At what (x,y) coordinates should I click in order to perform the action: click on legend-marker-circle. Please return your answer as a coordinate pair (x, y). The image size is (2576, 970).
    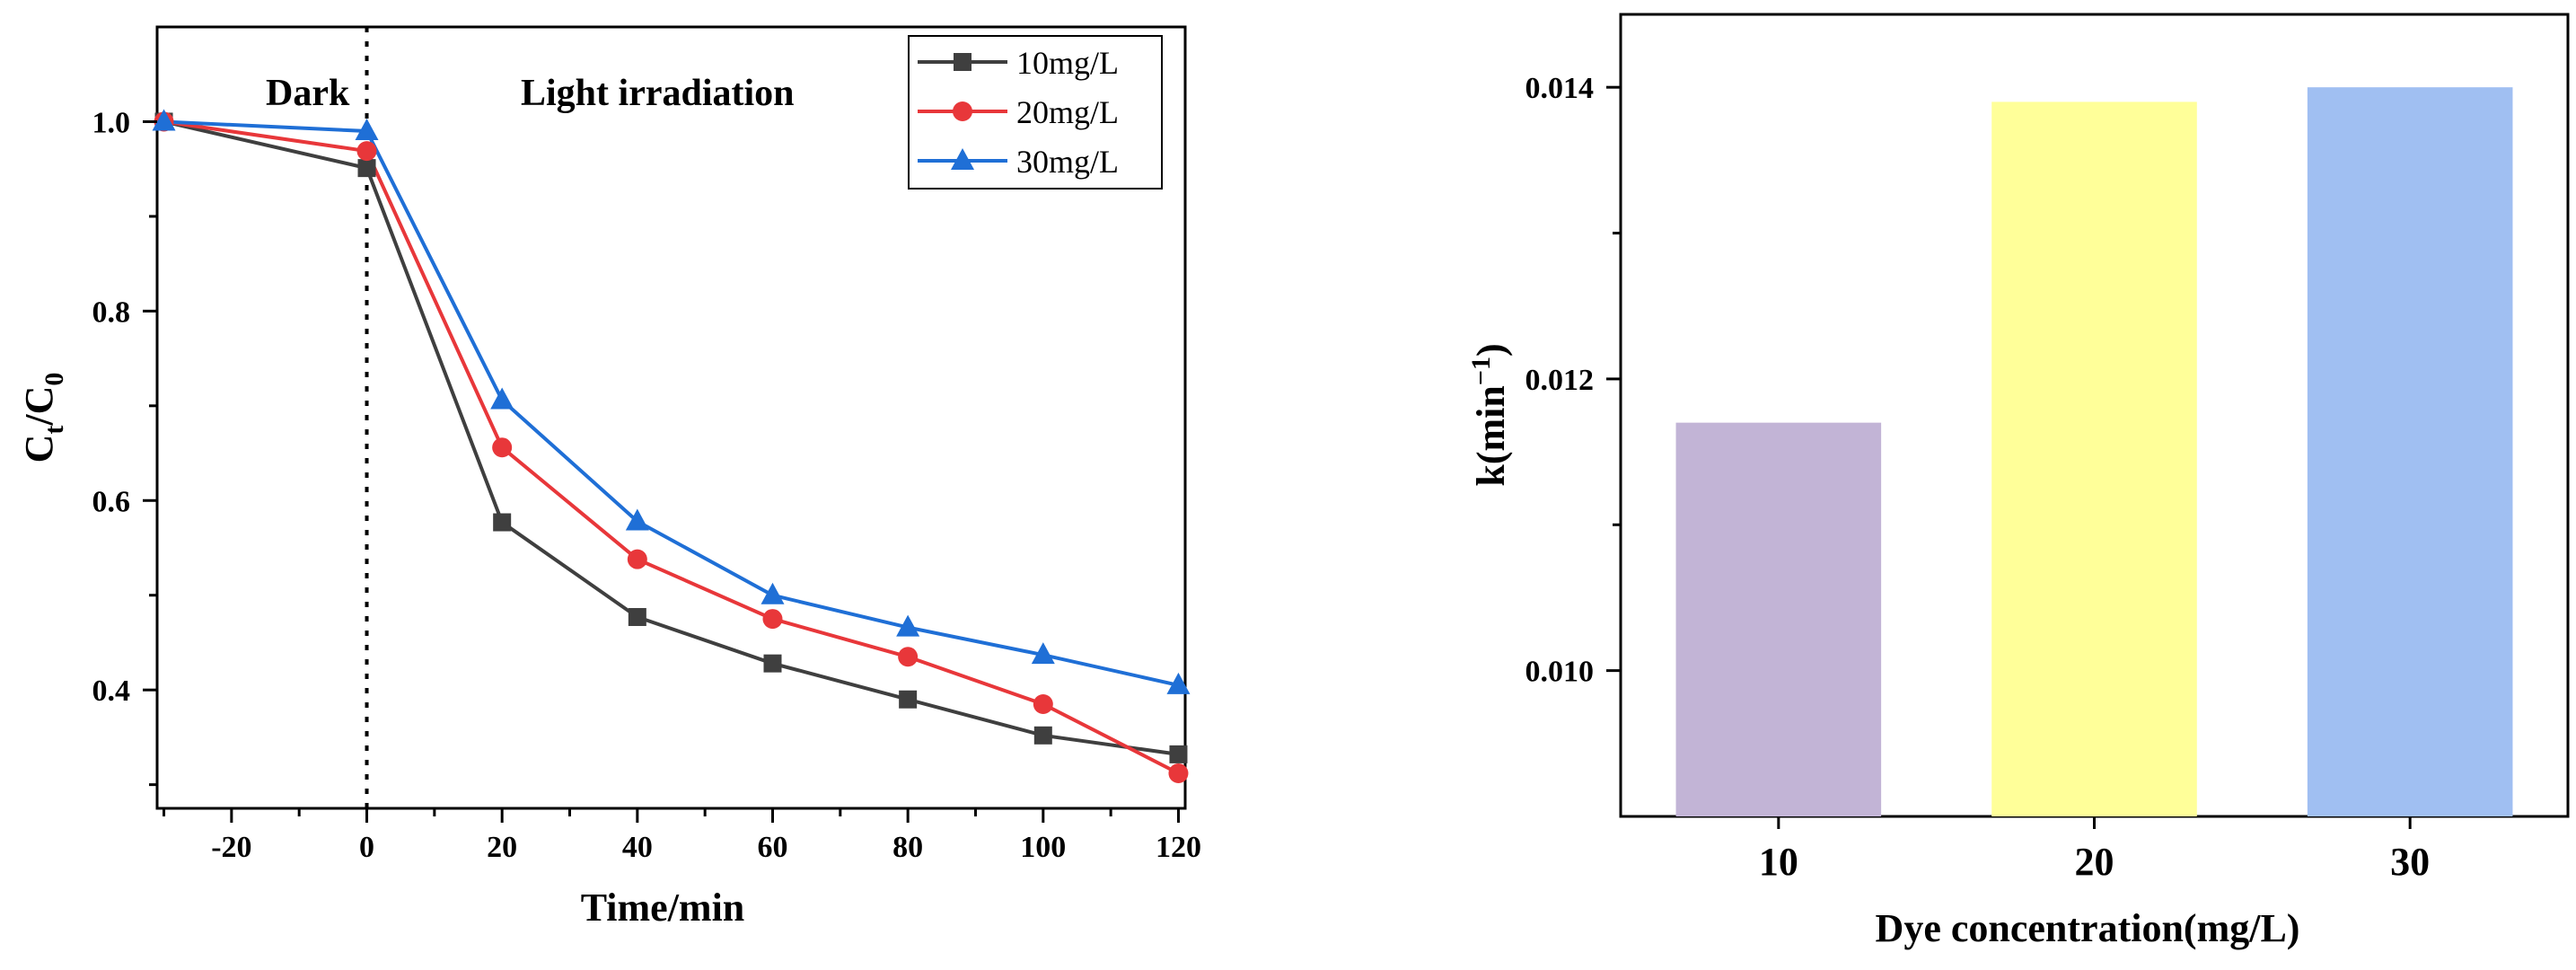
    Looking at the image, I should click on (962, 111).